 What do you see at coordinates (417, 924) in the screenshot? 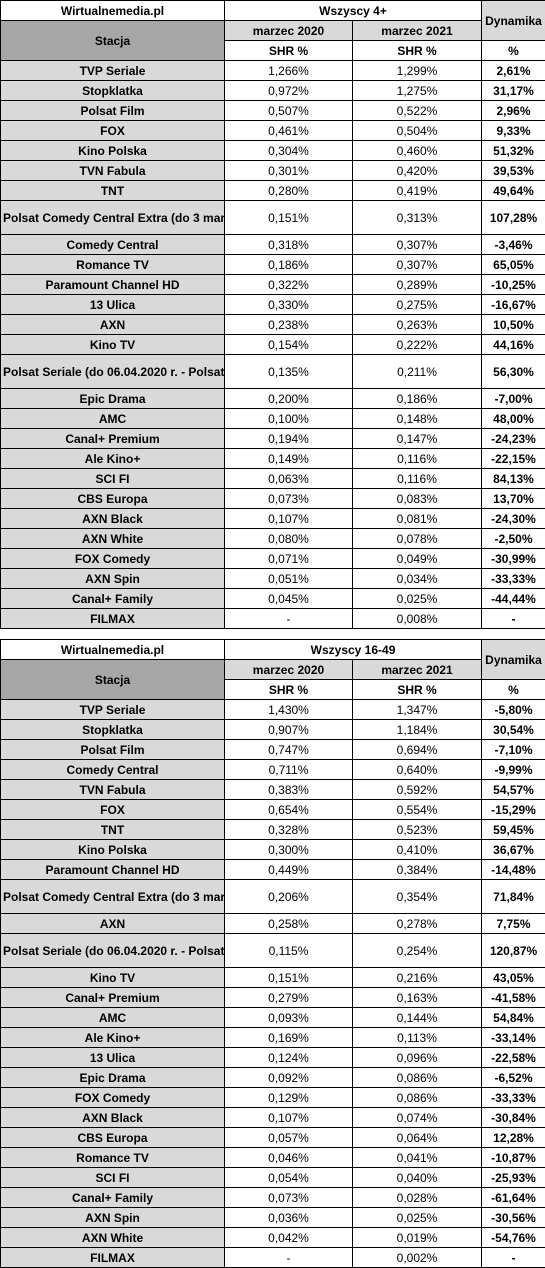
I see `shr-2021: 0,278%` at bounding box center [417, 924].